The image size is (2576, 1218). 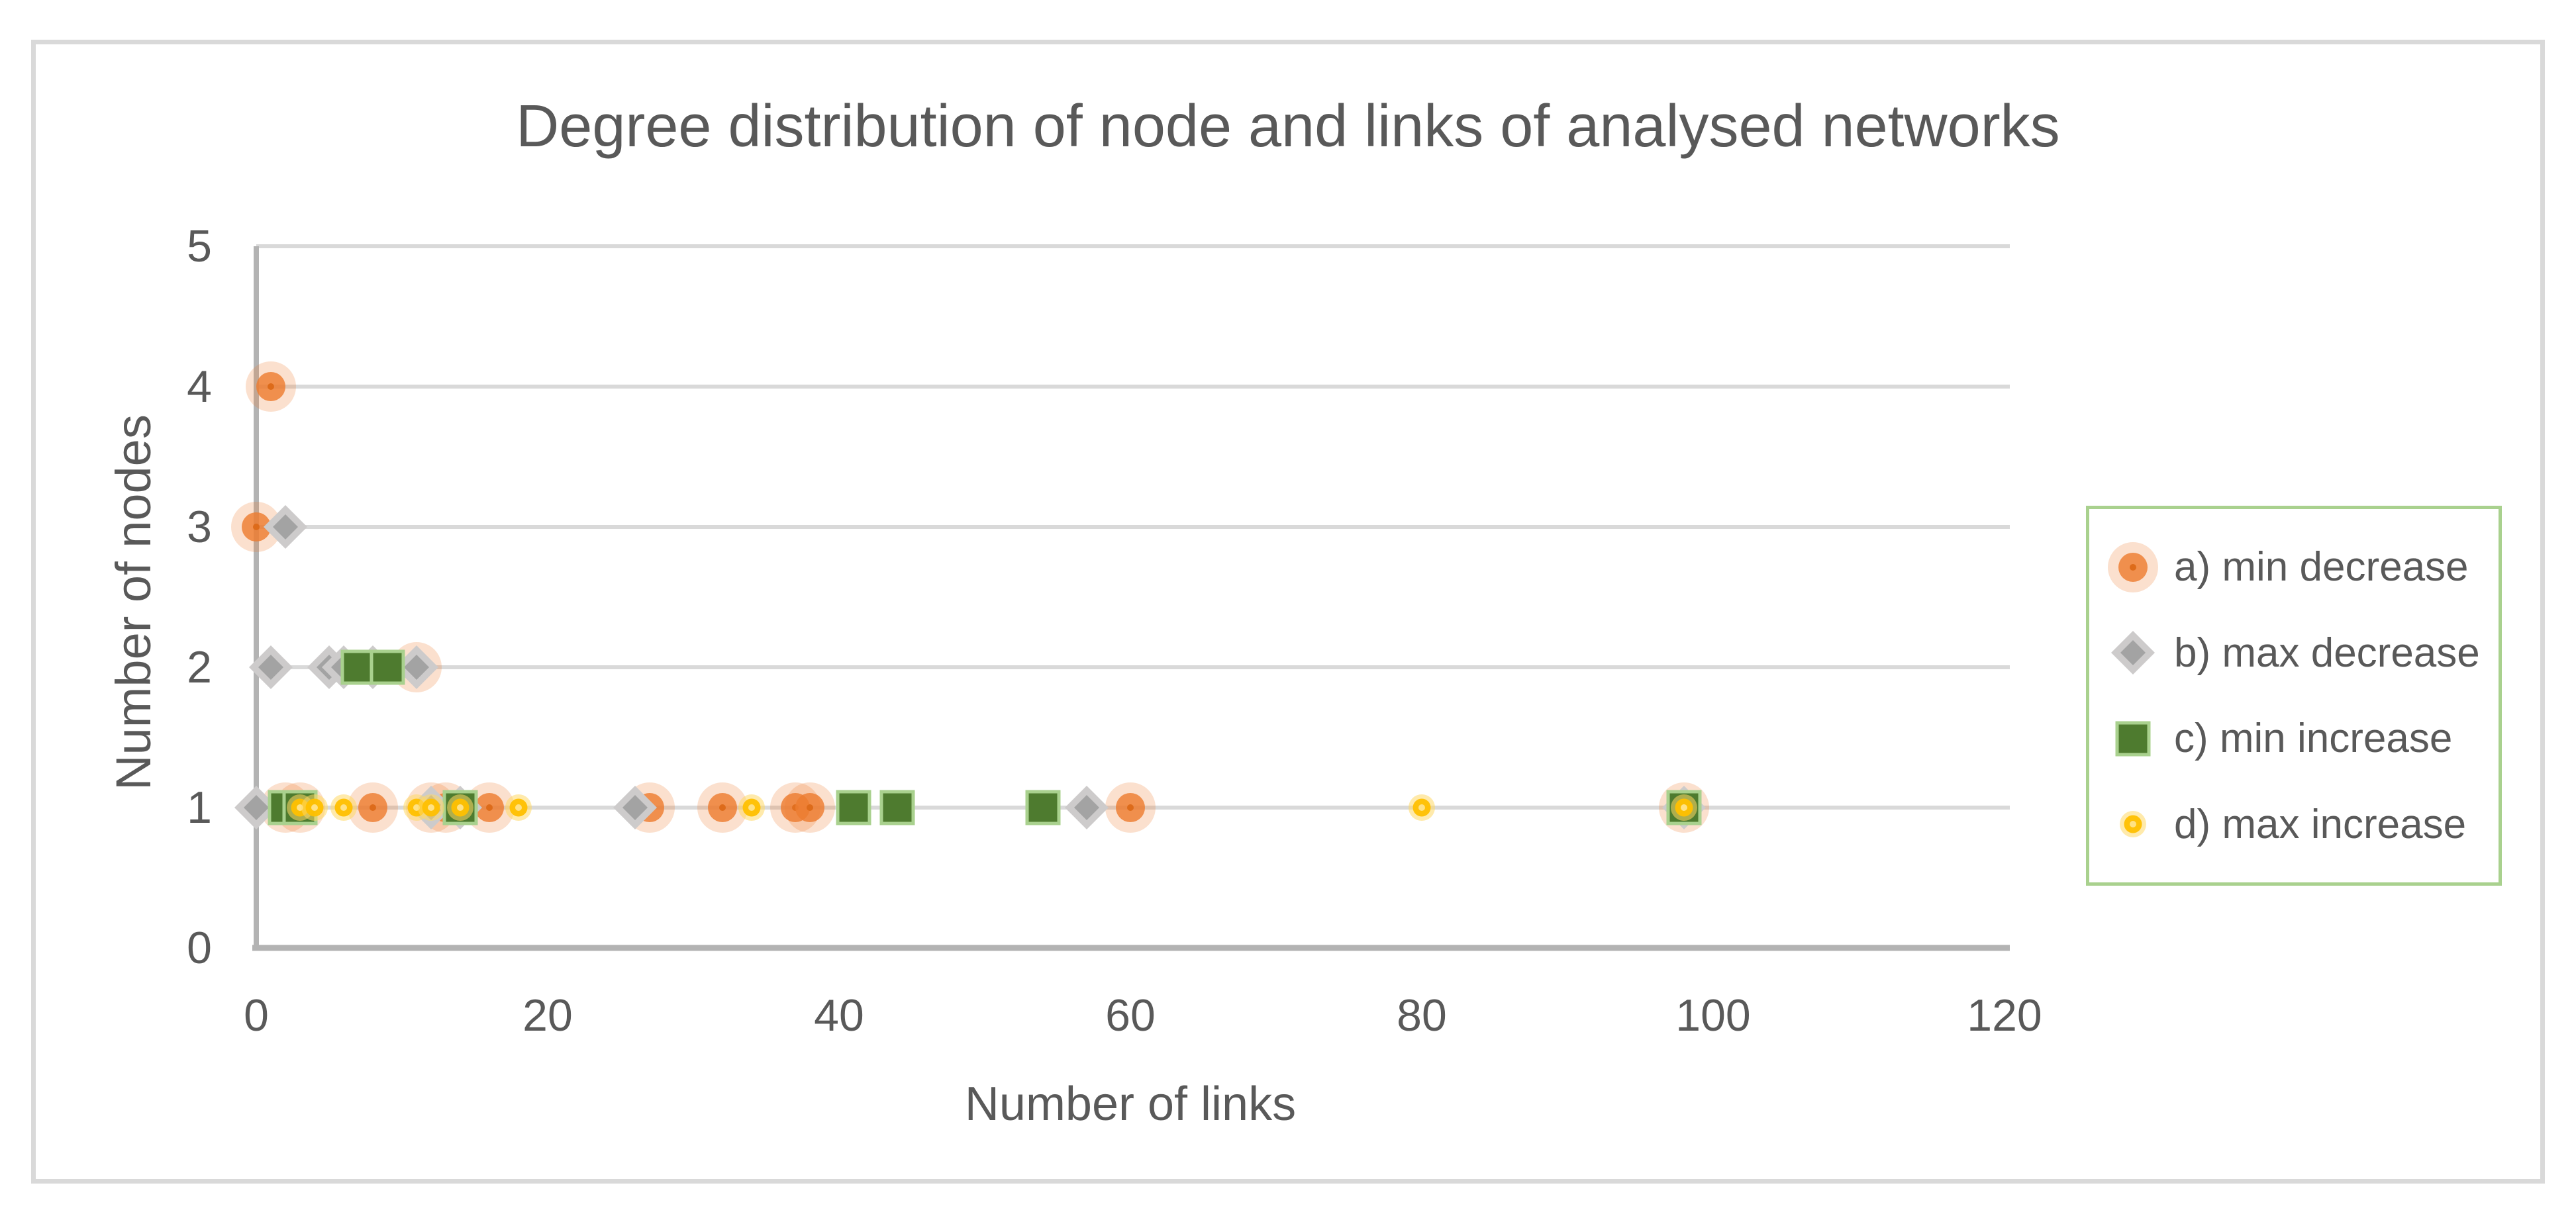 What do you see at coordinates (547, 1015) in the screenshot?
I see `x-tick-label-20: 20` at bounding box center [547, 1015].